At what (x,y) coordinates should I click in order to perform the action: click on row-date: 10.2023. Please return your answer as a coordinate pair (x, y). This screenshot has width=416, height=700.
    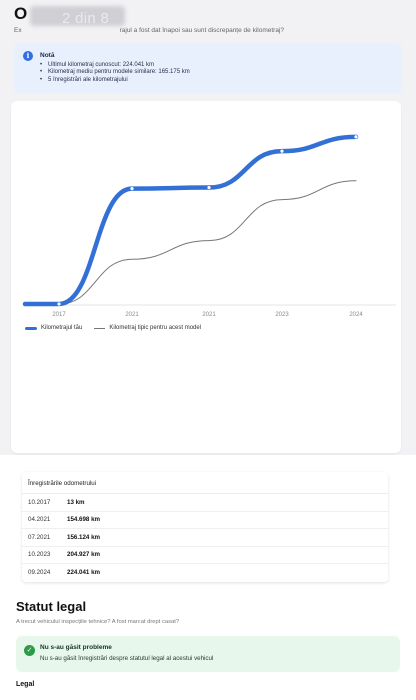
    Looking at the image, I should click on (39, 555).